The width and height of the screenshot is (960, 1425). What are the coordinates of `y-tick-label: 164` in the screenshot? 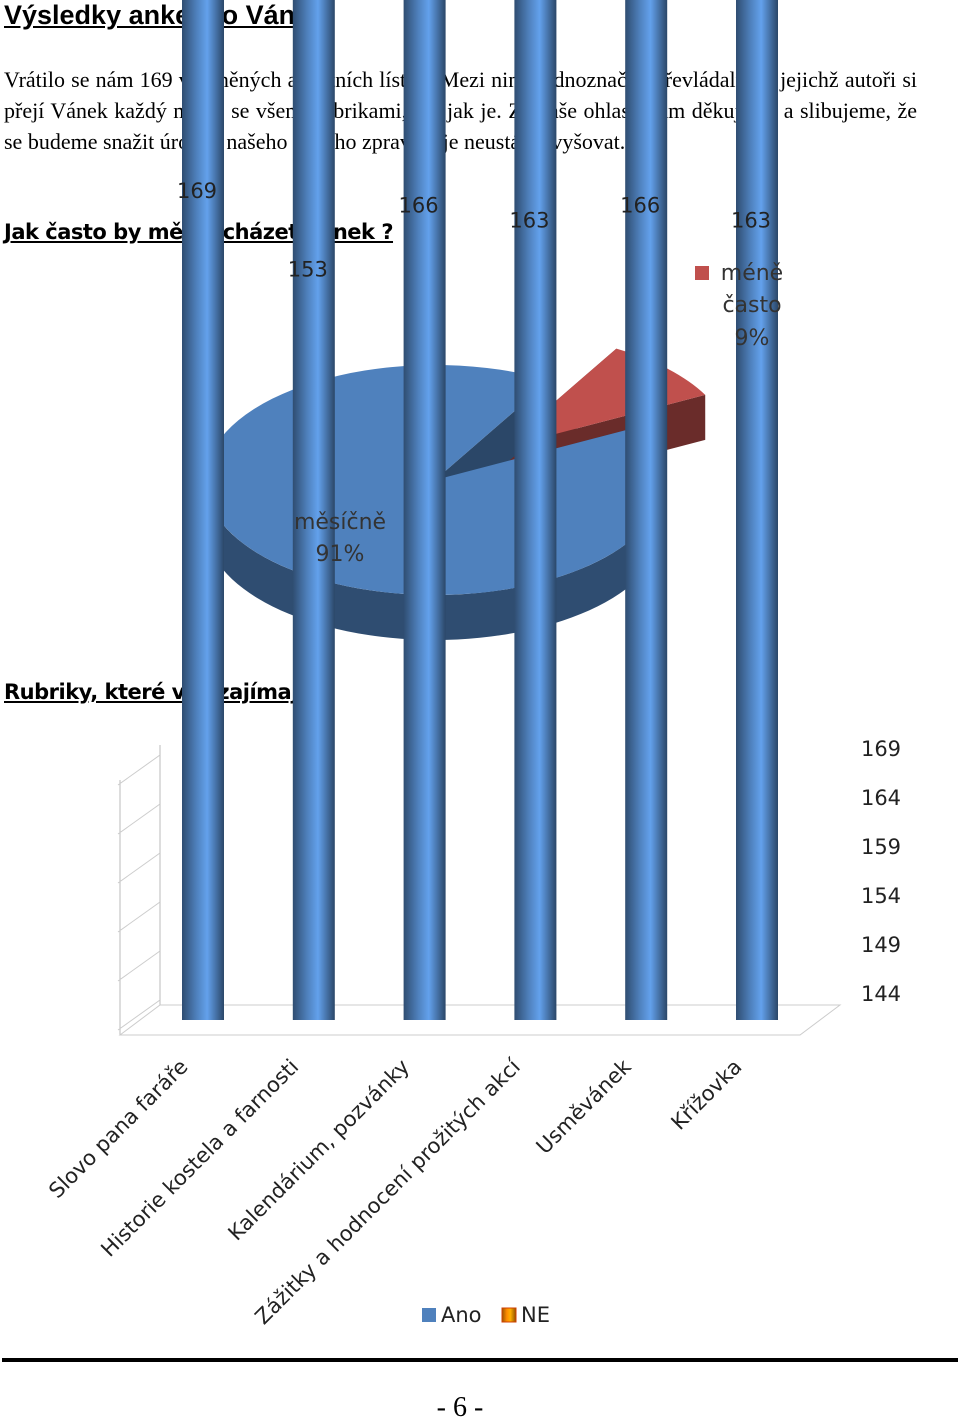 It's located at (881, 798).